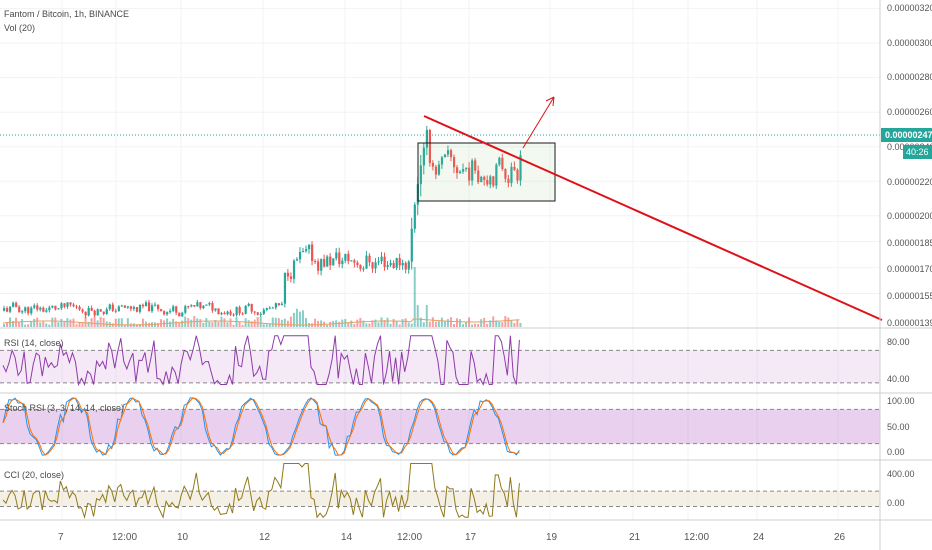  I want to click on stoch-axis: 100.00 50.00 0.00, so click(901, 426).